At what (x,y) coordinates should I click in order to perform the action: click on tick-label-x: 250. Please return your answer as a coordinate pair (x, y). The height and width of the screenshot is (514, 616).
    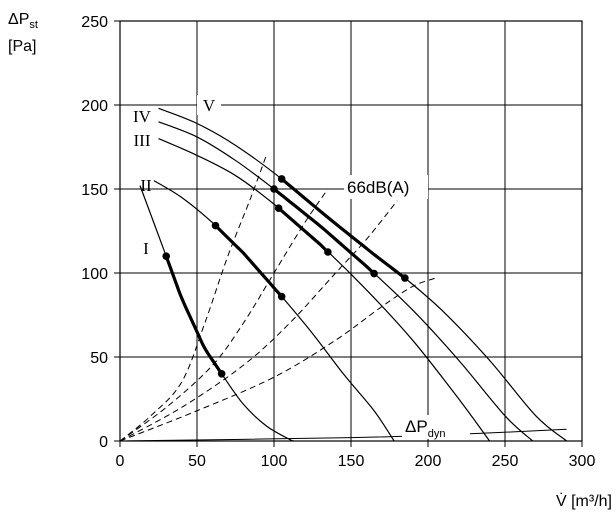
    Looking at the image, I should click on (505, 461).